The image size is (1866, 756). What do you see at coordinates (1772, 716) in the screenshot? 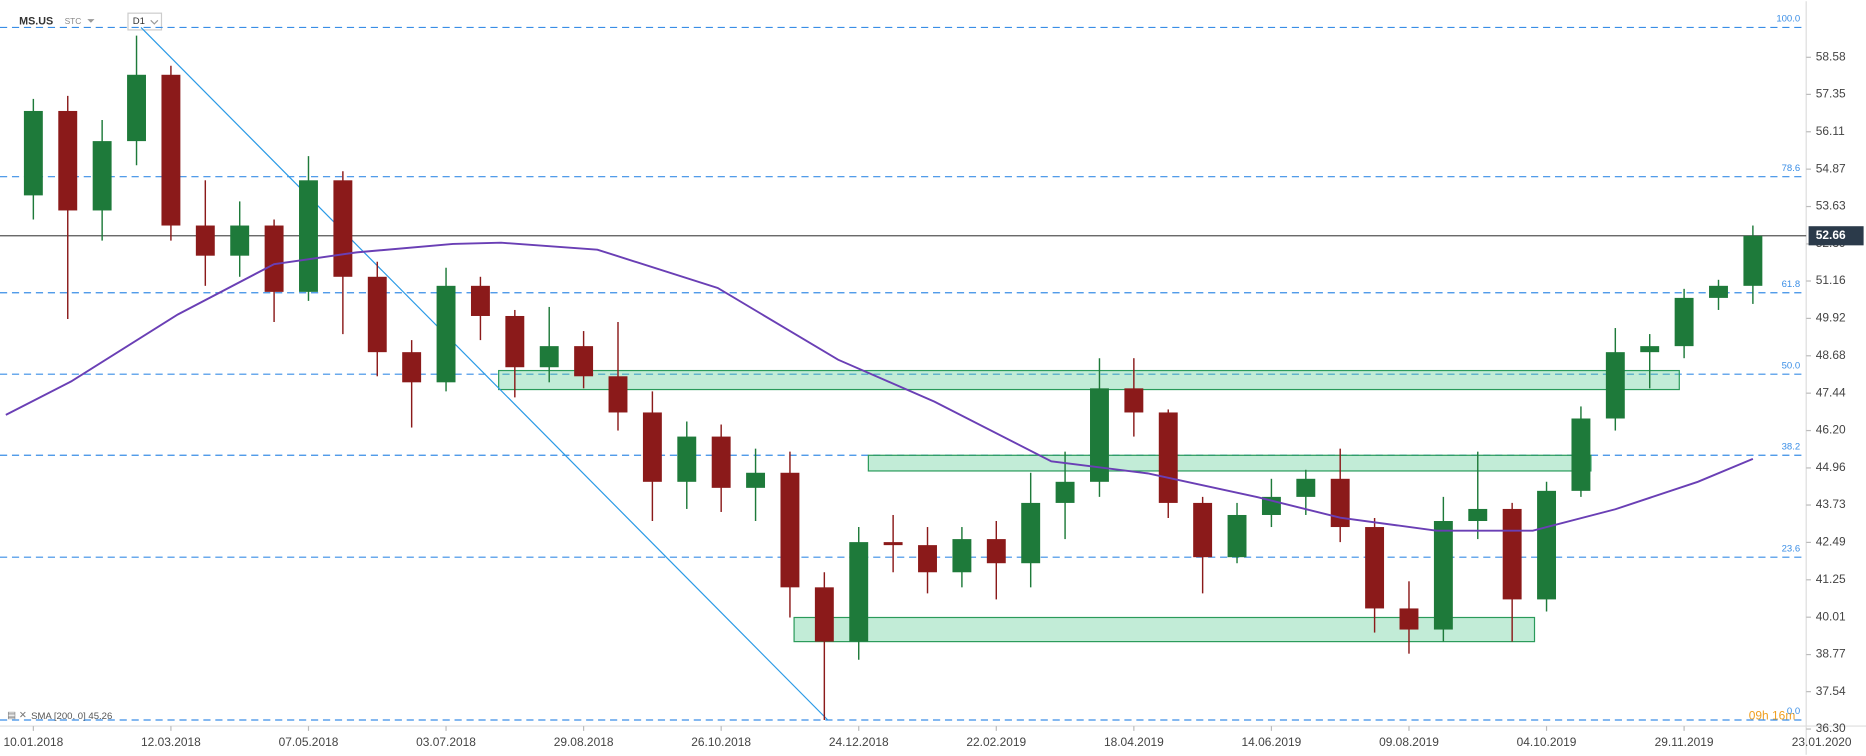
I see `countdown: 09h 16m` at bounding box center [1772, 716].